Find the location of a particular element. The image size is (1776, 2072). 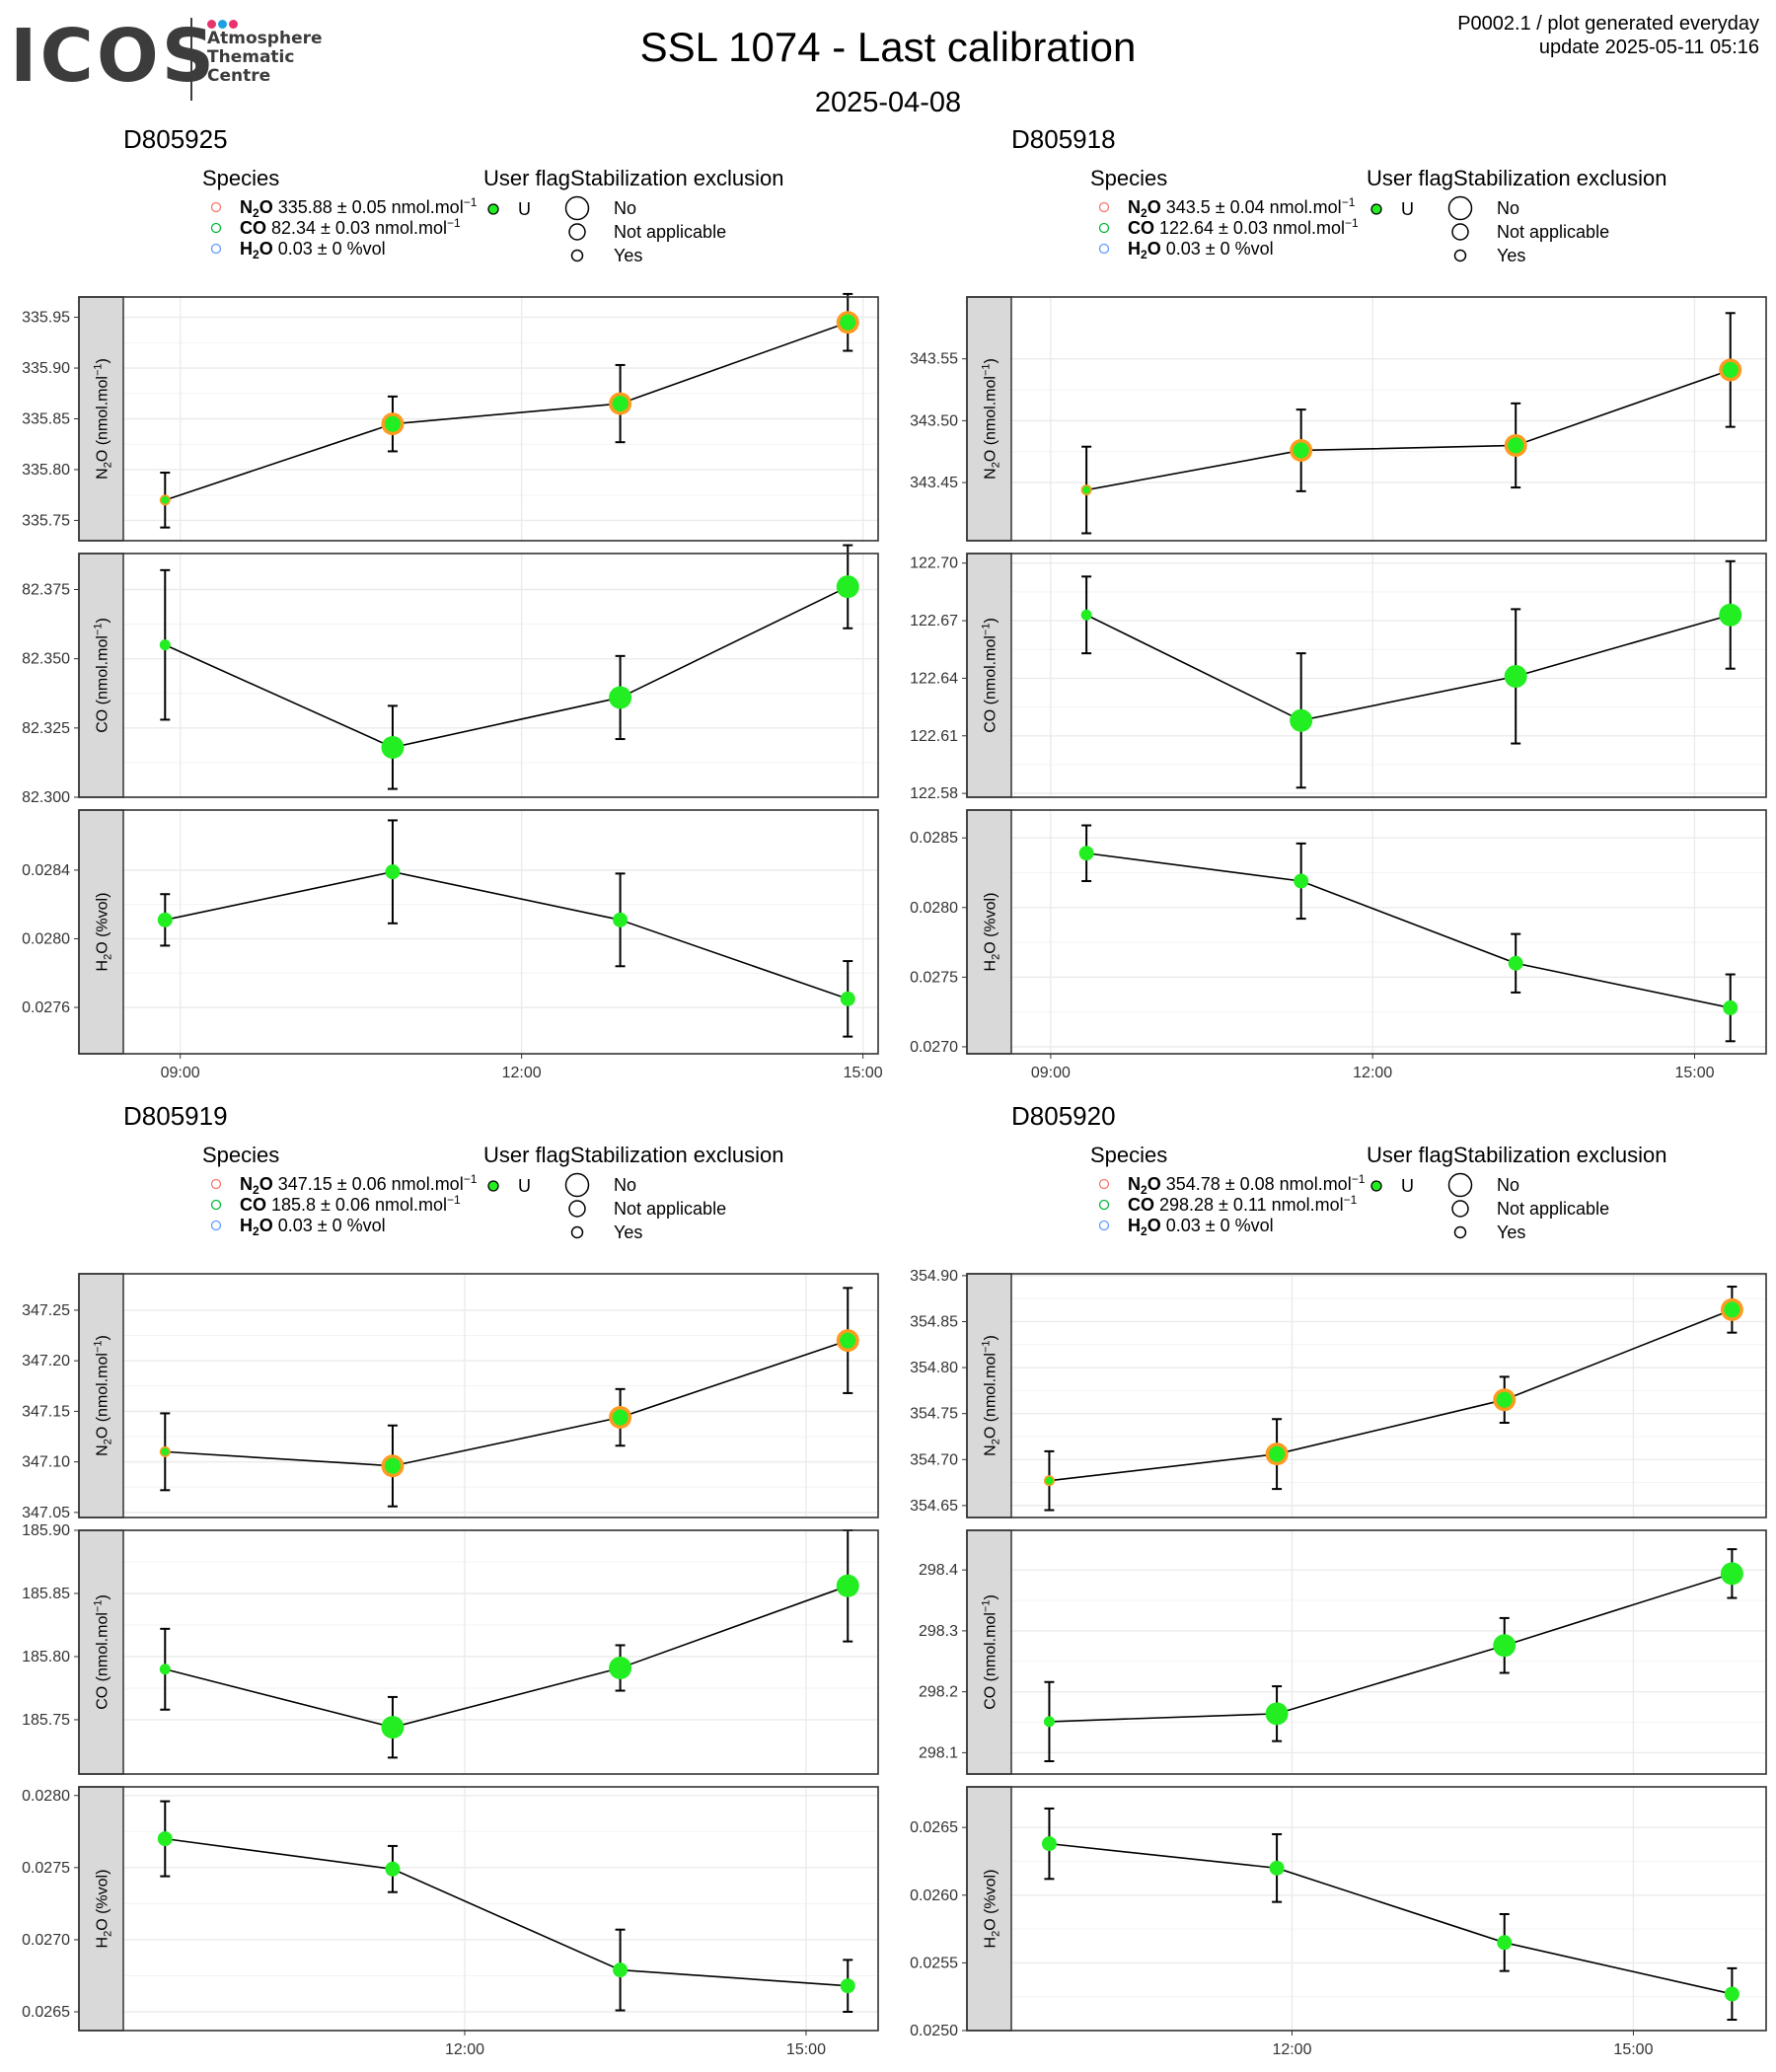

y-tick-label: 0.0270 is located at coordinates (934, 1047).